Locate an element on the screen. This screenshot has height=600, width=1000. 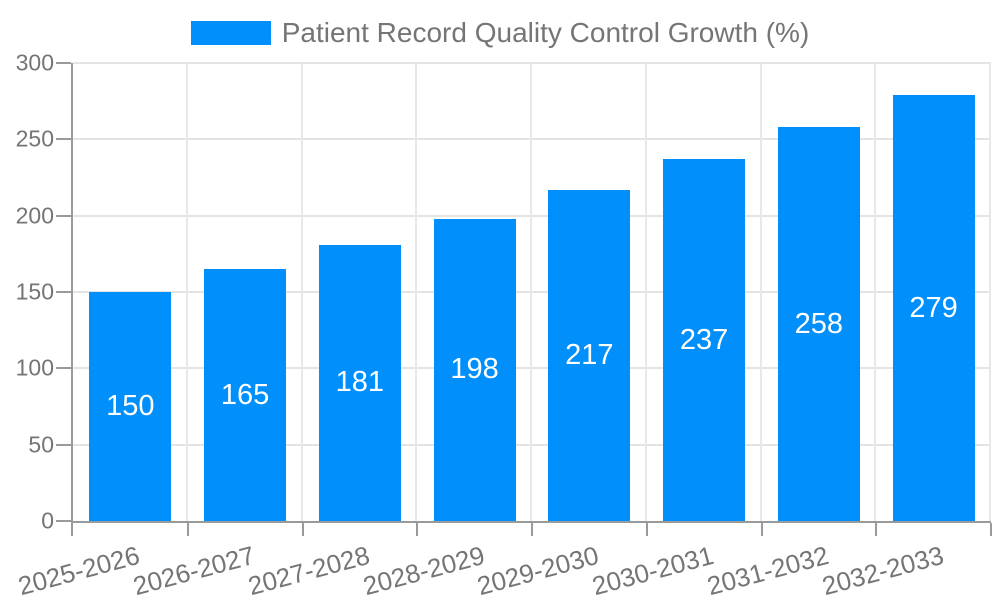
y-axis-label: 150 is located at coordinates (34, 291).